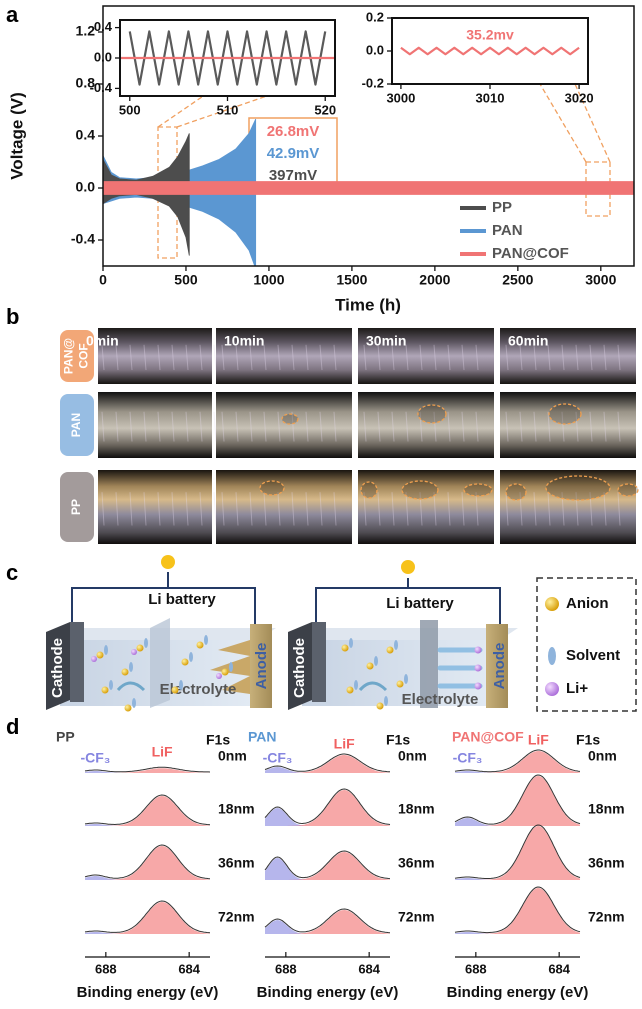 This screenshot has width=642, height=1009. Describe the element at coordinates (286, 968) in the screenshot. I see `x-tick-label: 688` at that location.